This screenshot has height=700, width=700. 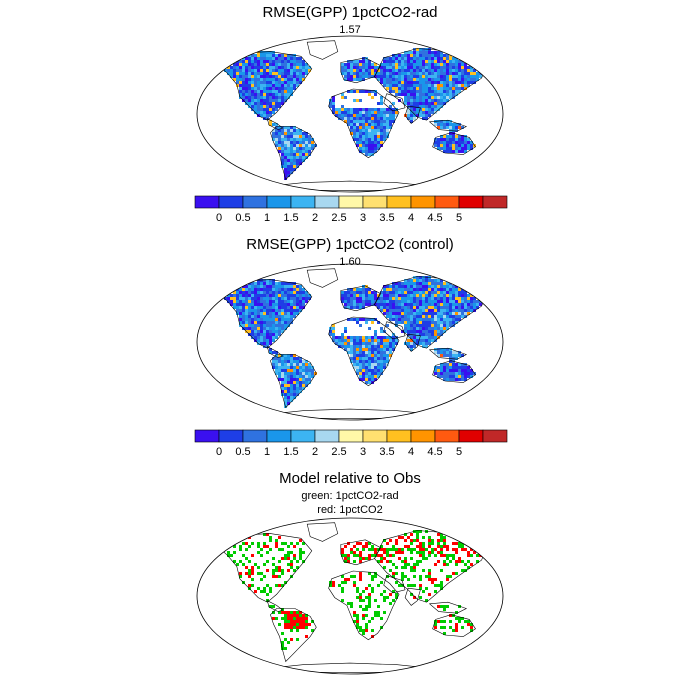 What do you see at coordinates (364, 605) in the screenshot?
I see `coastline-africa` at bounding box center [364, 605].